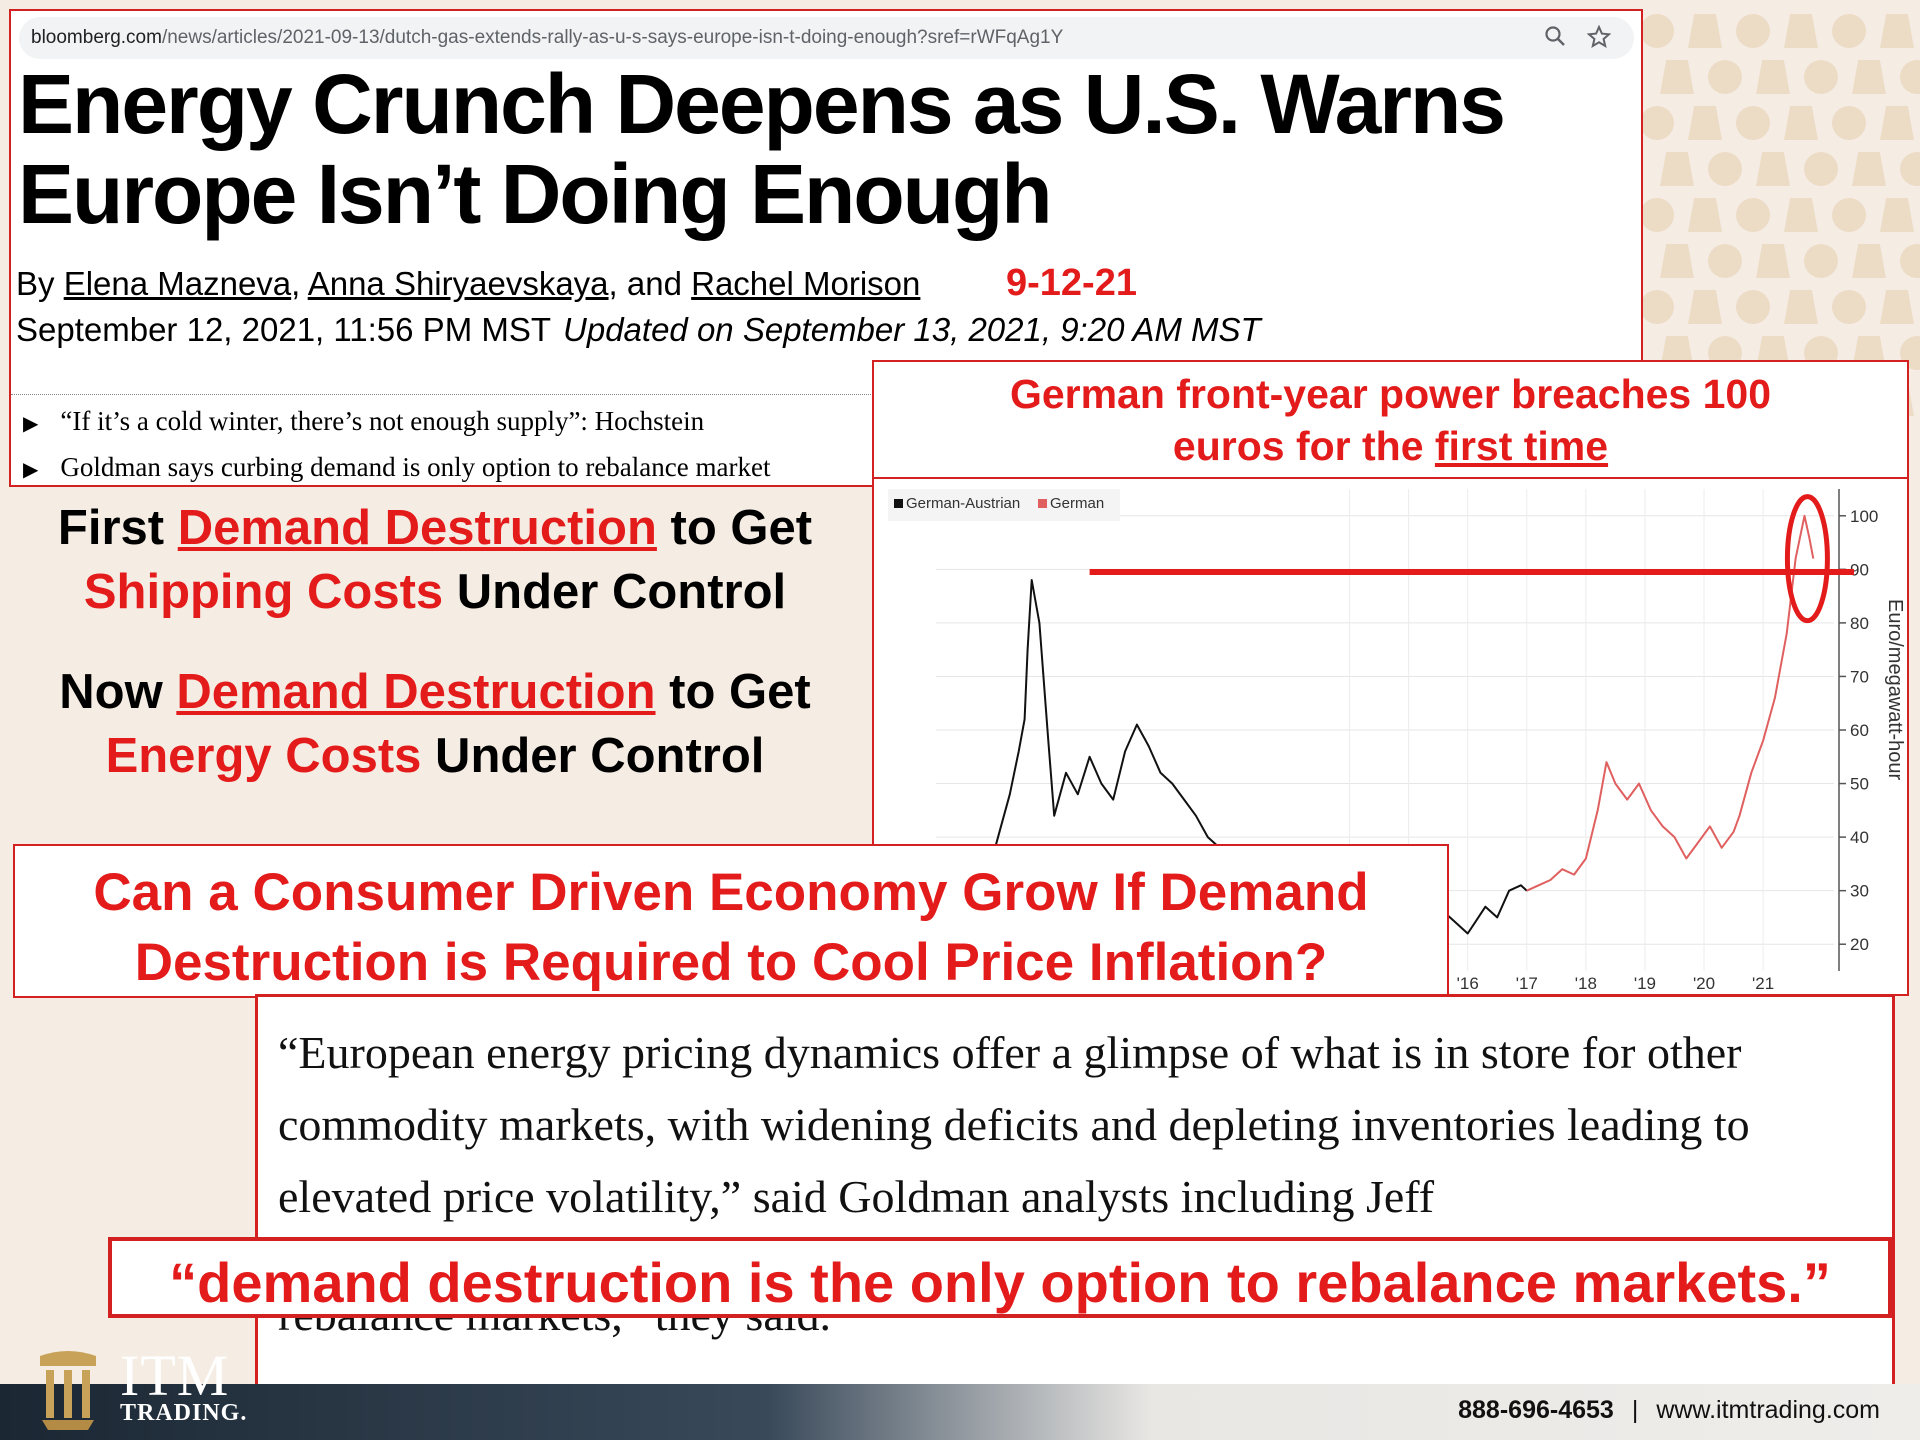  I want to click on background-pattern, so click(1775, 210).